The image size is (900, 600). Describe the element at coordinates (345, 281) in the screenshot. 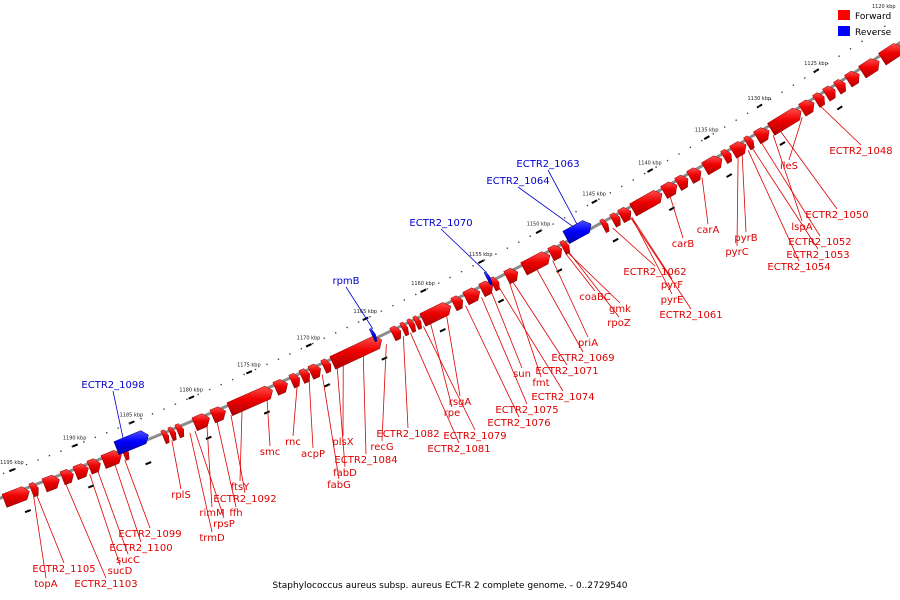

I see `gene-label: rpmB` at that location.